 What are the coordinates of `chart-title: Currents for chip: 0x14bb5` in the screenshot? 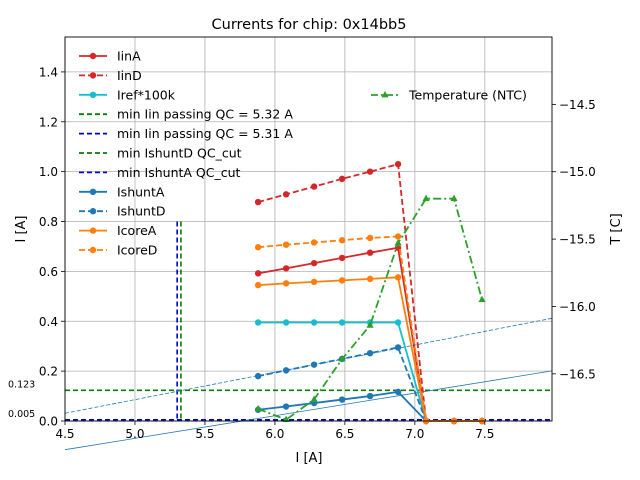 It's located at (309, 25).